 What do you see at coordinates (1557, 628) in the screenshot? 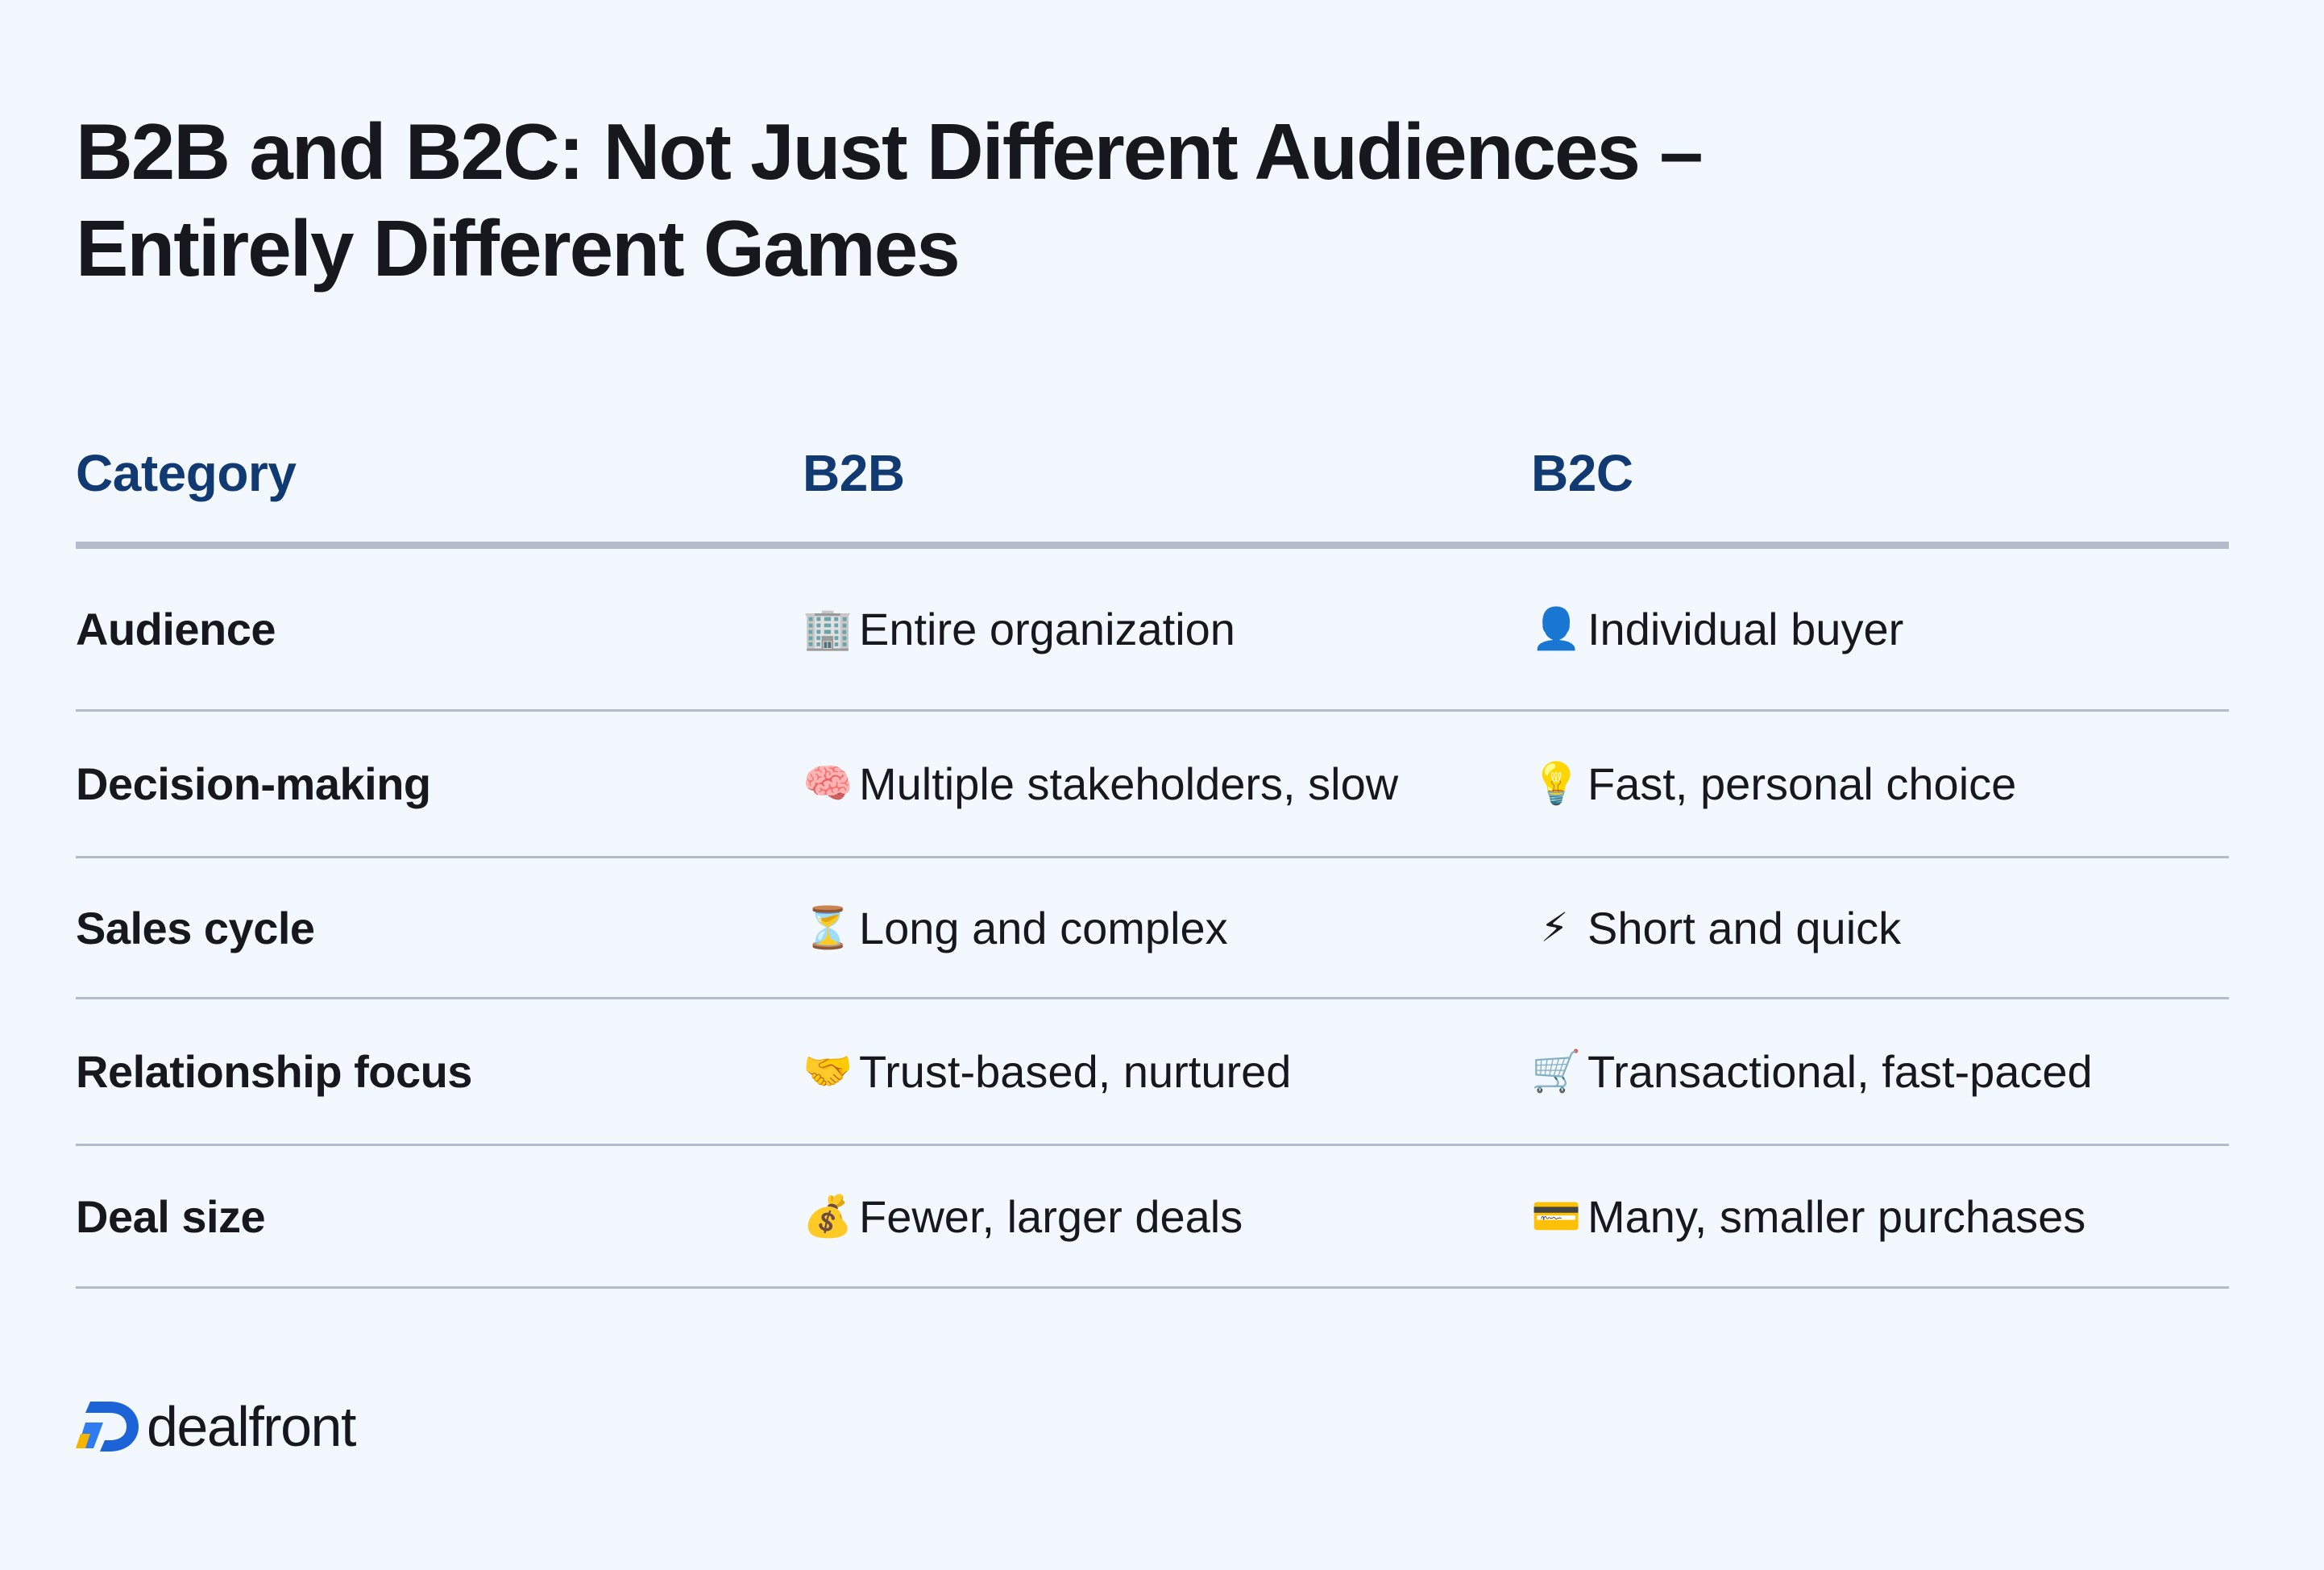
I see `person-icon: 👤` at bounding box center [1557, 628].